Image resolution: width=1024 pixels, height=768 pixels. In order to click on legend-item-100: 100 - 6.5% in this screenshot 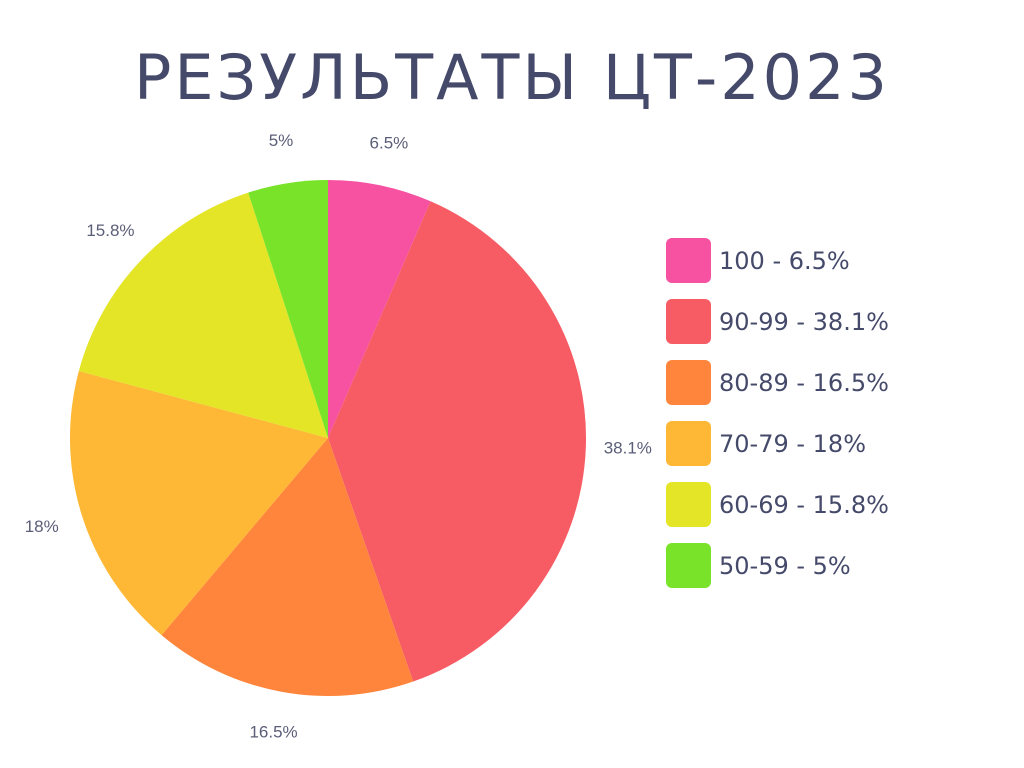, I will do `click(836, 260)`.